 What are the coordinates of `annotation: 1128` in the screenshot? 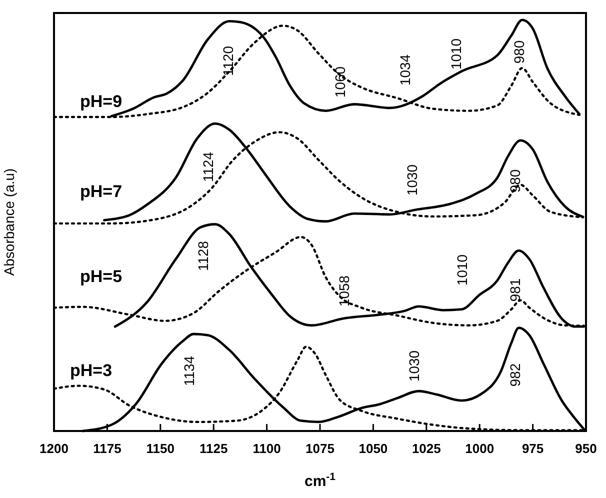 It's located at (203, 256).